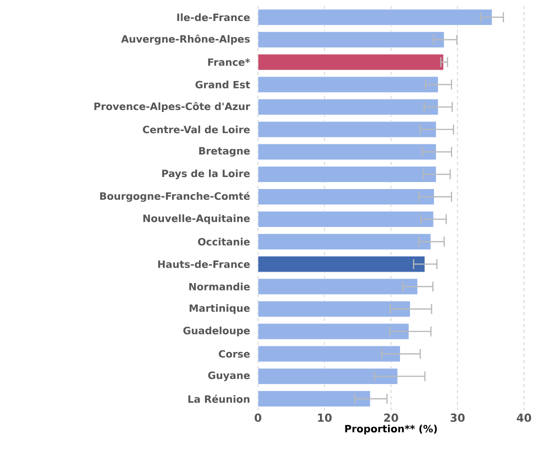 This screenshot has width=542, height=458. Describe the element at coordinates (224, 242) in the screenshot. I see `y-tick-label: Occitanie` at that location.